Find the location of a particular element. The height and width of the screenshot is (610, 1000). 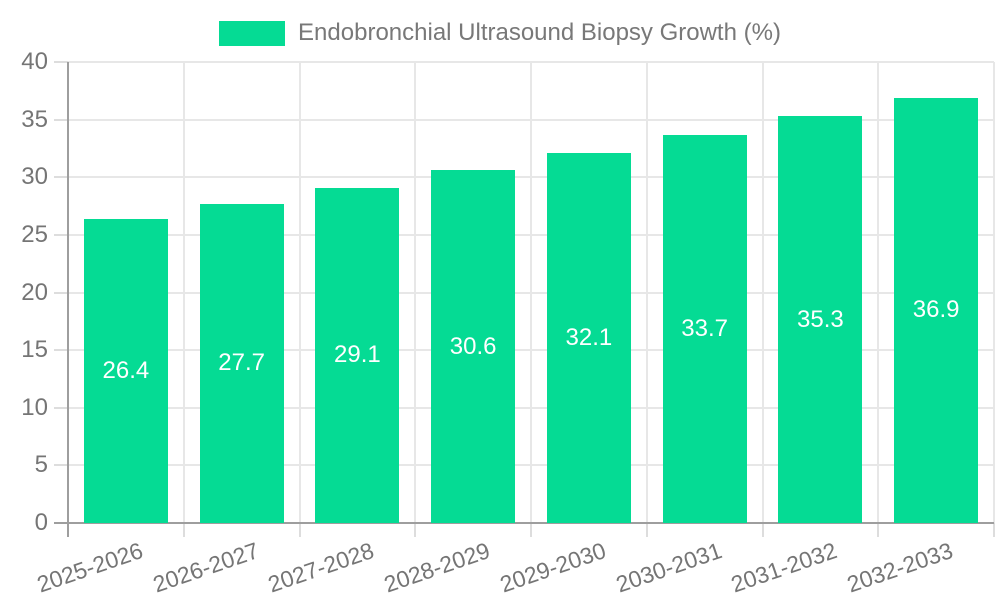

bar-value-label: 30.6 is located at coordinates (473, 346).